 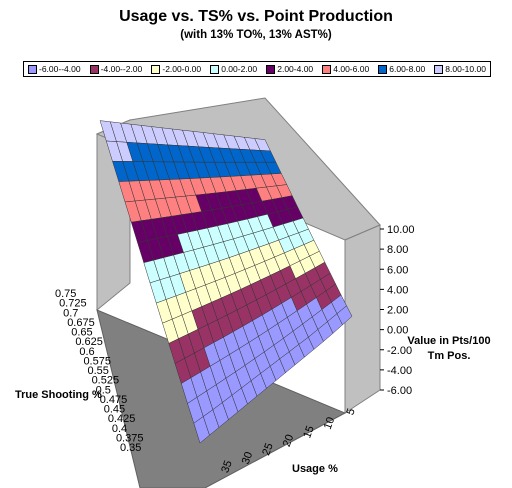 I want to click on legend-label: 0.00-2.00, so click(x=239, y=69).